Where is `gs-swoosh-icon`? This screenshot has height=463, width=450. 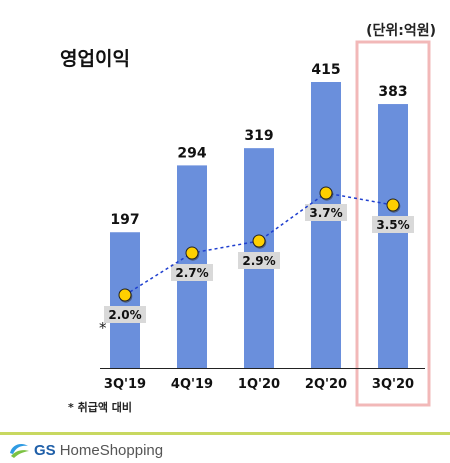 gs-swoosh-icon is located at coordinates (19, 451).